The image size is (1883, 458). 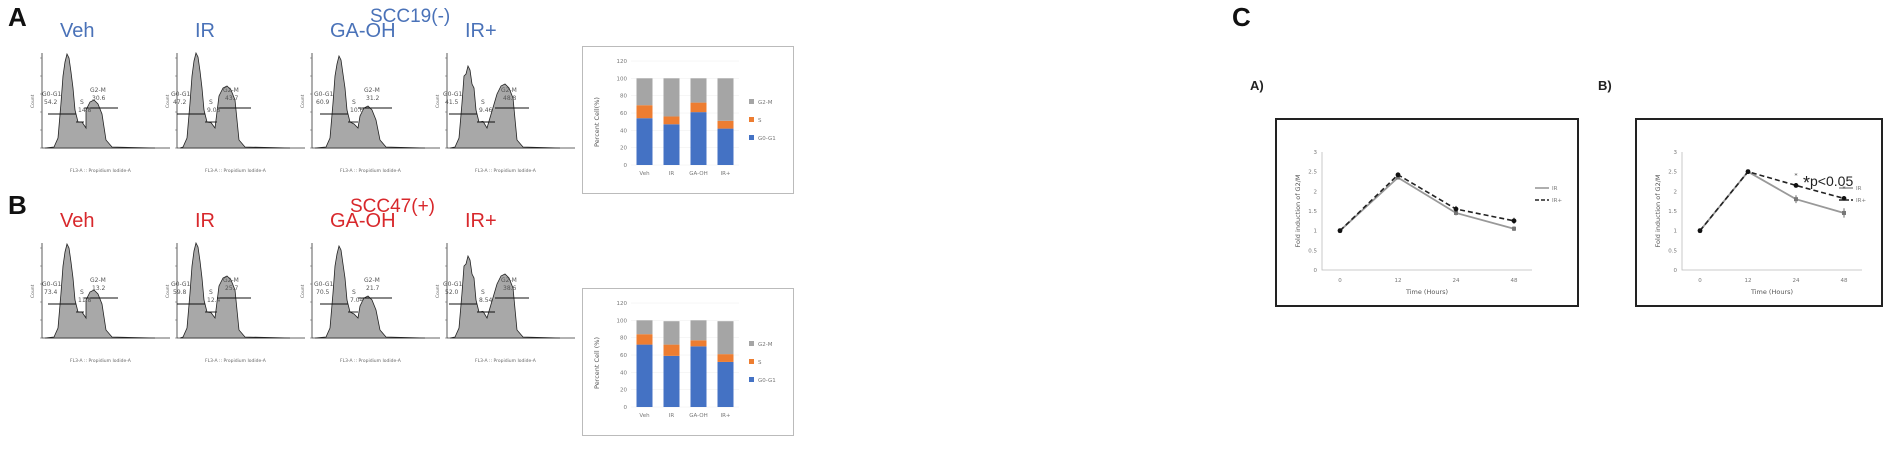 What do you see at coordinates (672, 174) in the screenshot?
I see `x-tick-label: IR` at bounding box center [672, 174].